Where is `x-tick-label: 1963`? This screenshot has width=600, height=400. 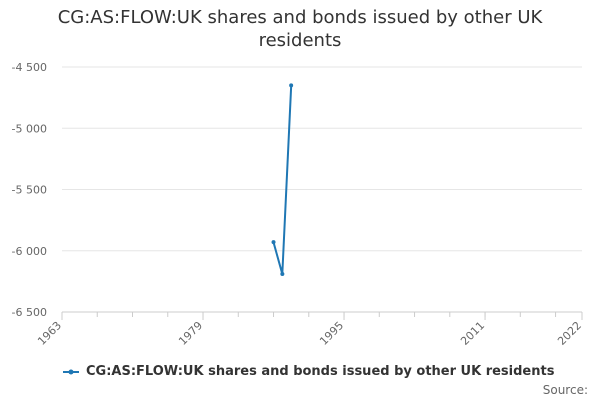 x-tick-label: 1963 is located at coordinates (49, 333).